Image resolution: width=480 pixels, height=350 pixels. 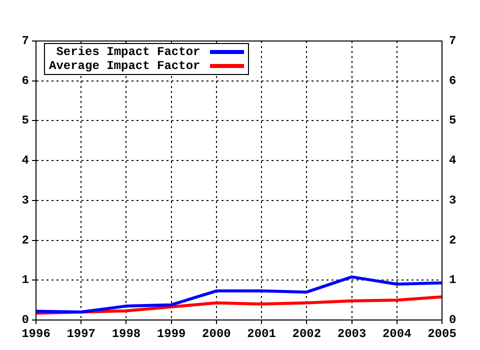 What do you see at coordinates (452, 41) in the screenshot?
I see `y2-tick-label: 7` at bounding box center [452, 41].